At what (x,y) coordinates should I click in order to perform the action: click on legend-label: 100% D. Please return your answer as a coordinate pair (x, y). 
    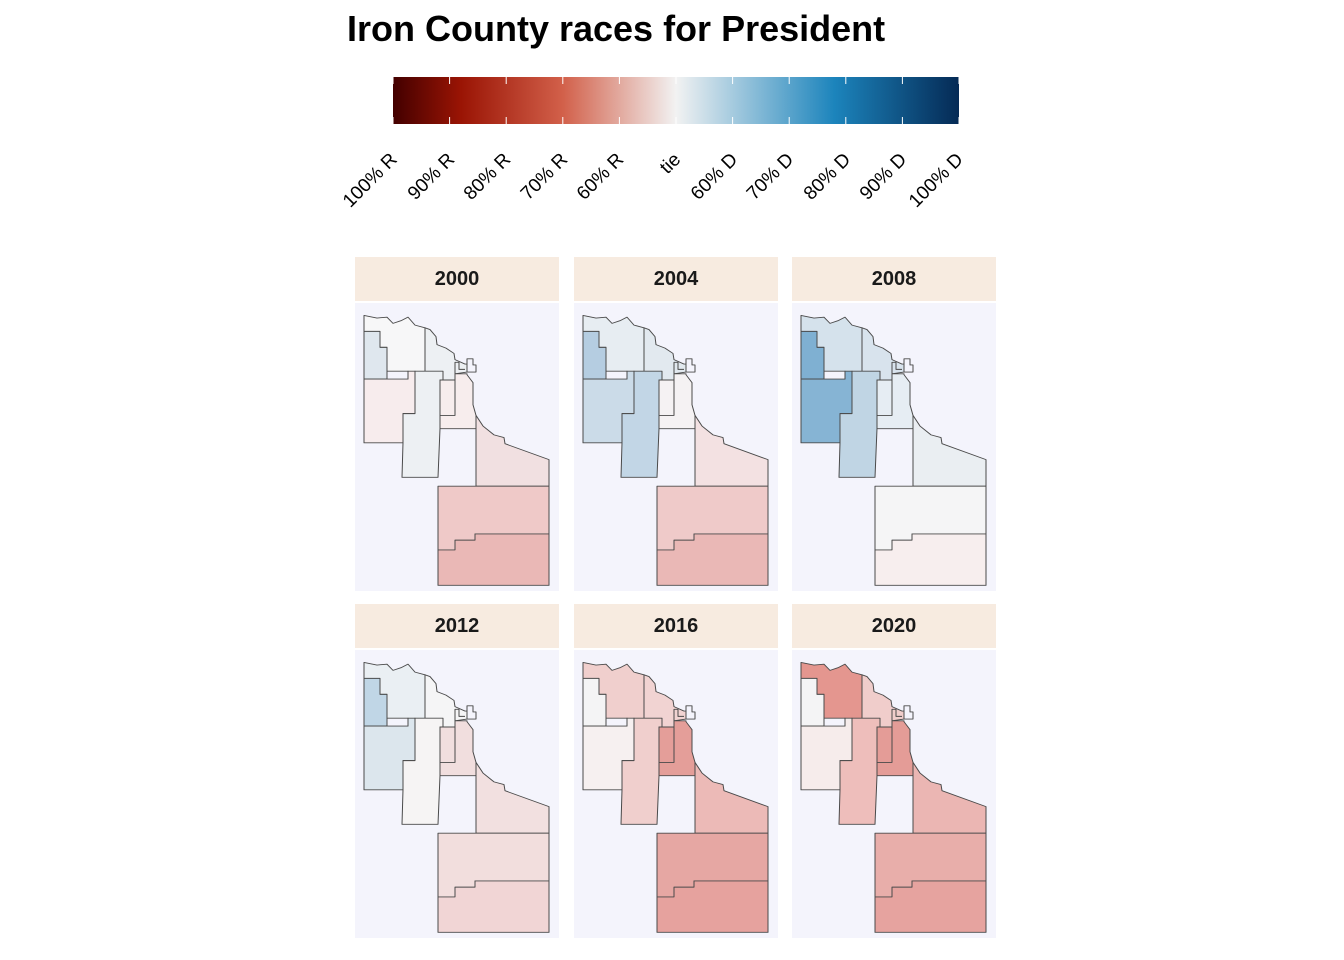
    Looking at the image, I should click on (937, 180).